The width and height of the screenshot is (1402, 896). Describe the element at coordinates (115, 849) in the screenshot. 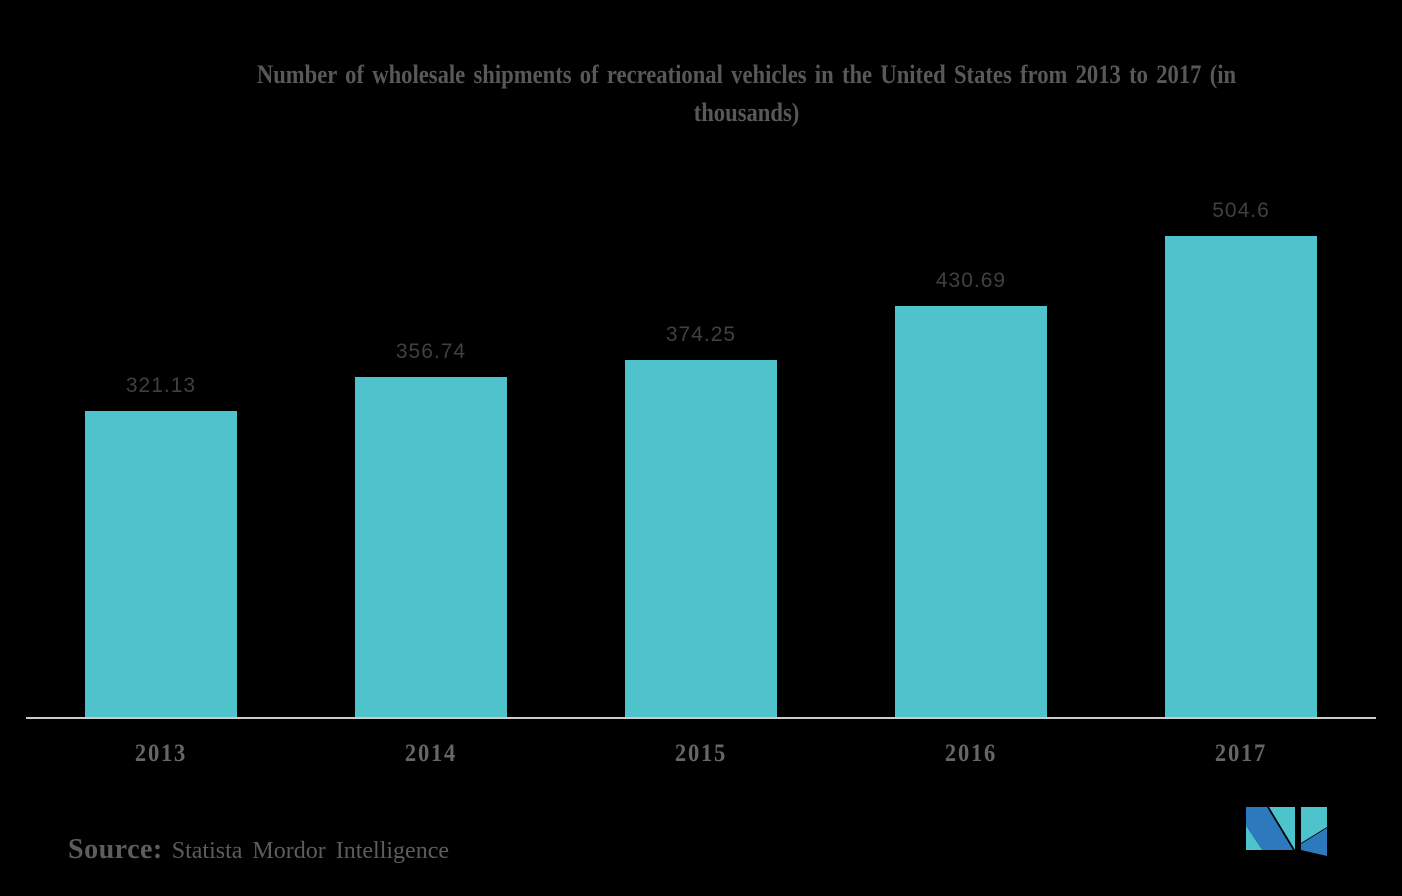

I see `source-label: Source:` at that location.